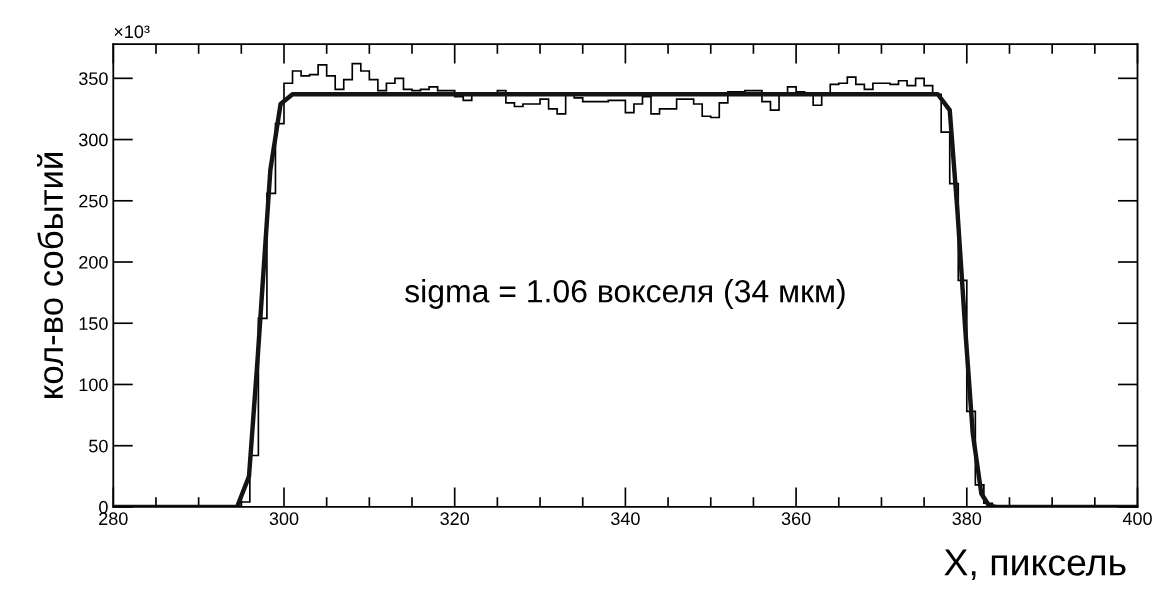 The width and height of the screenshot is (1156, 595). What do you see at coordinates (284, 519) in the screenshot?
I see `x-tick-label: 300` at bounding box center [284, 519].